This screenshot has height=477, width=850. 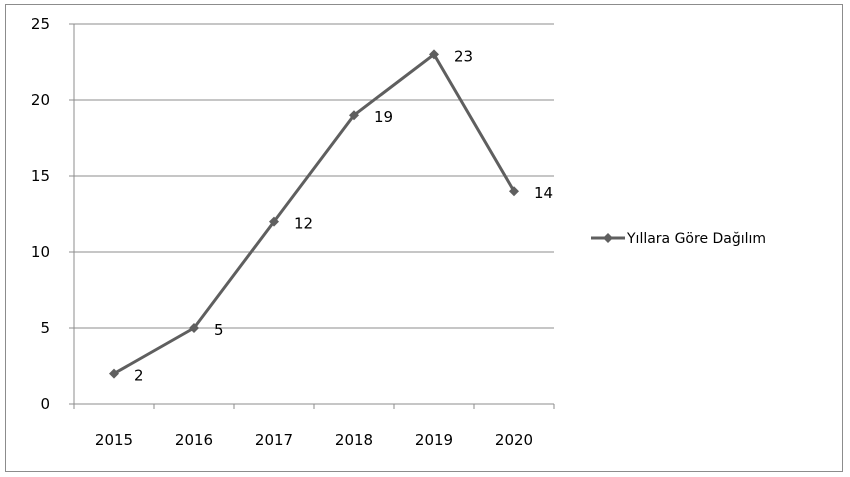 I want to click on y-tick-labels: 0 5 10 15 20 25, so click(x=40, y=214).